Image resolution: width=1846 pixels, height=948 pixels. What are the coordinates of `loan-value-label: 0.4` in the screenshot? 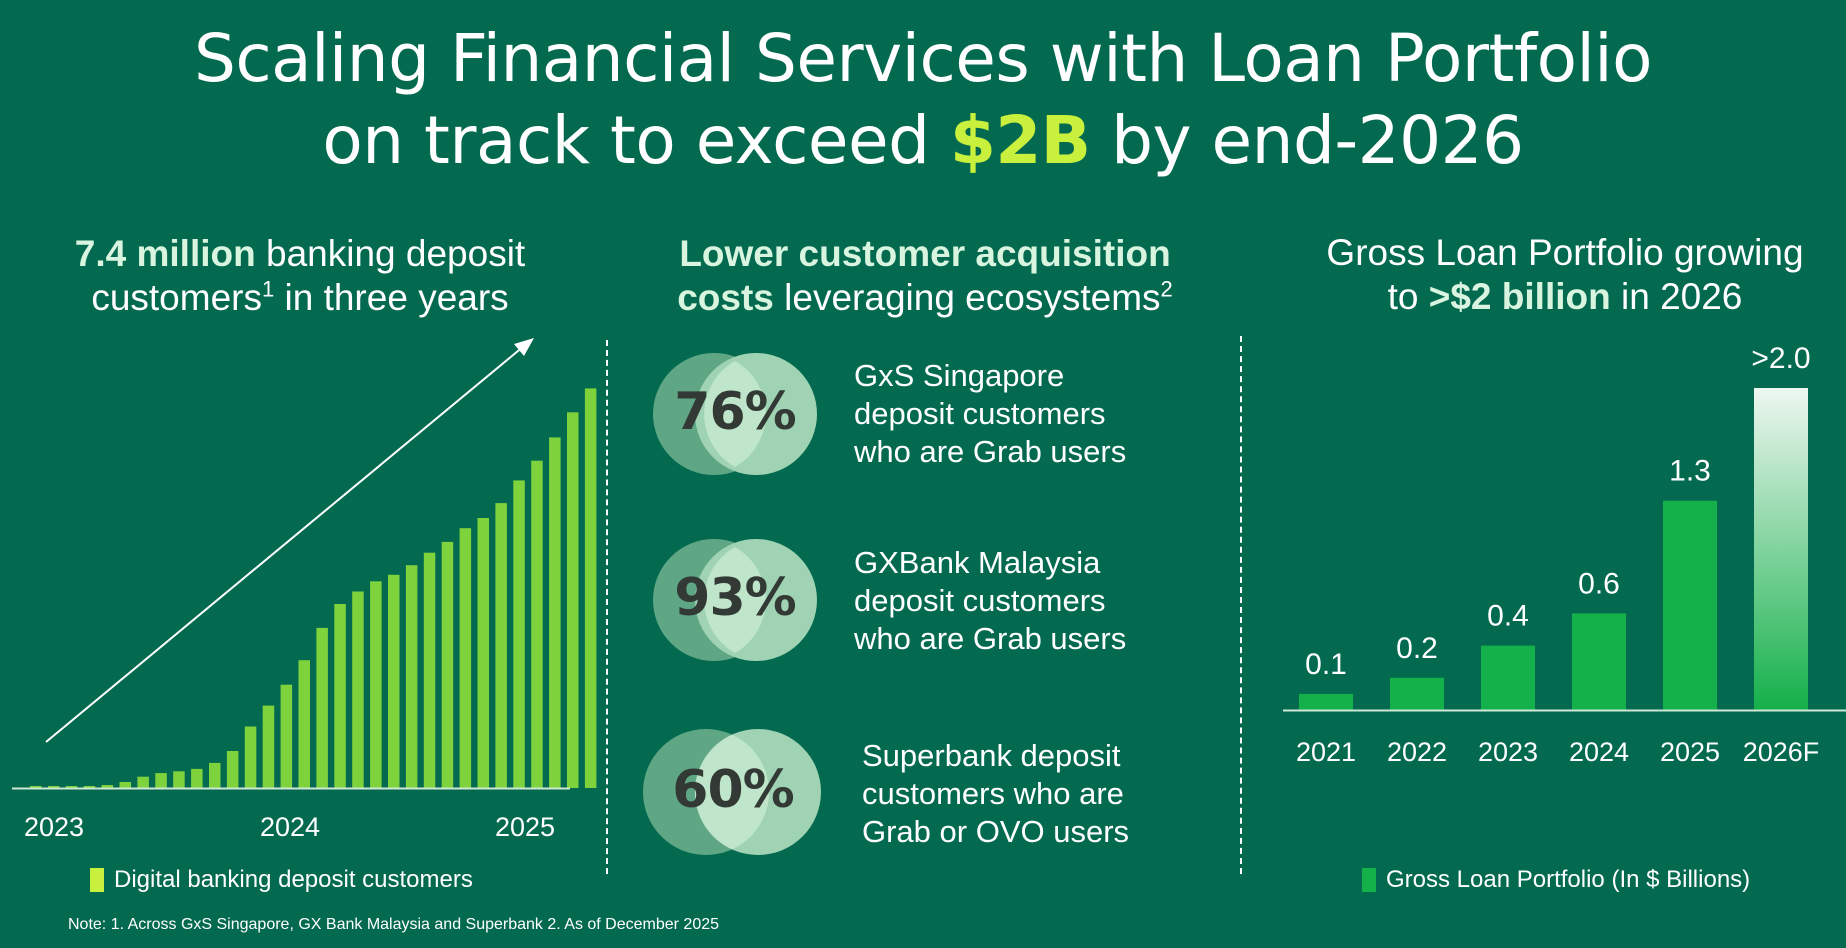 It's located at (1508, 616).